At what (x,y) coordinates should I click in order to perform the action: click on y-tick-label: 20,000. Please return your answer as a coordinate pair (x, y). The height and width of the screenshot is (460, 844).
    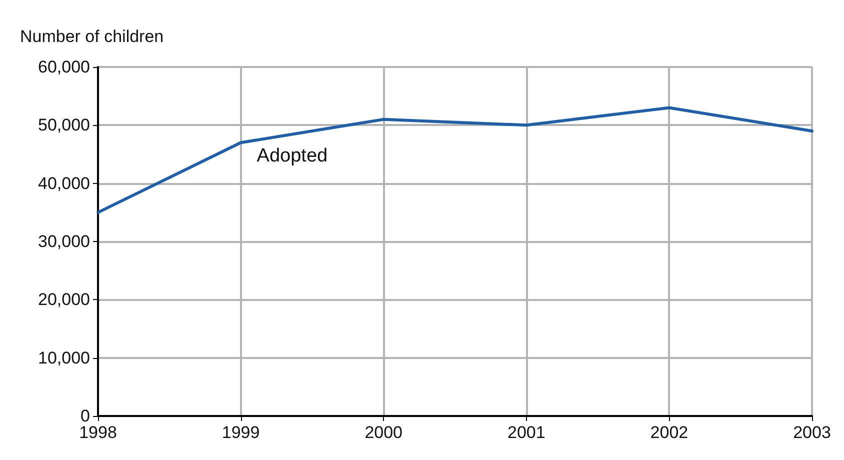
    Looking at the image, I should click on (64, 300).